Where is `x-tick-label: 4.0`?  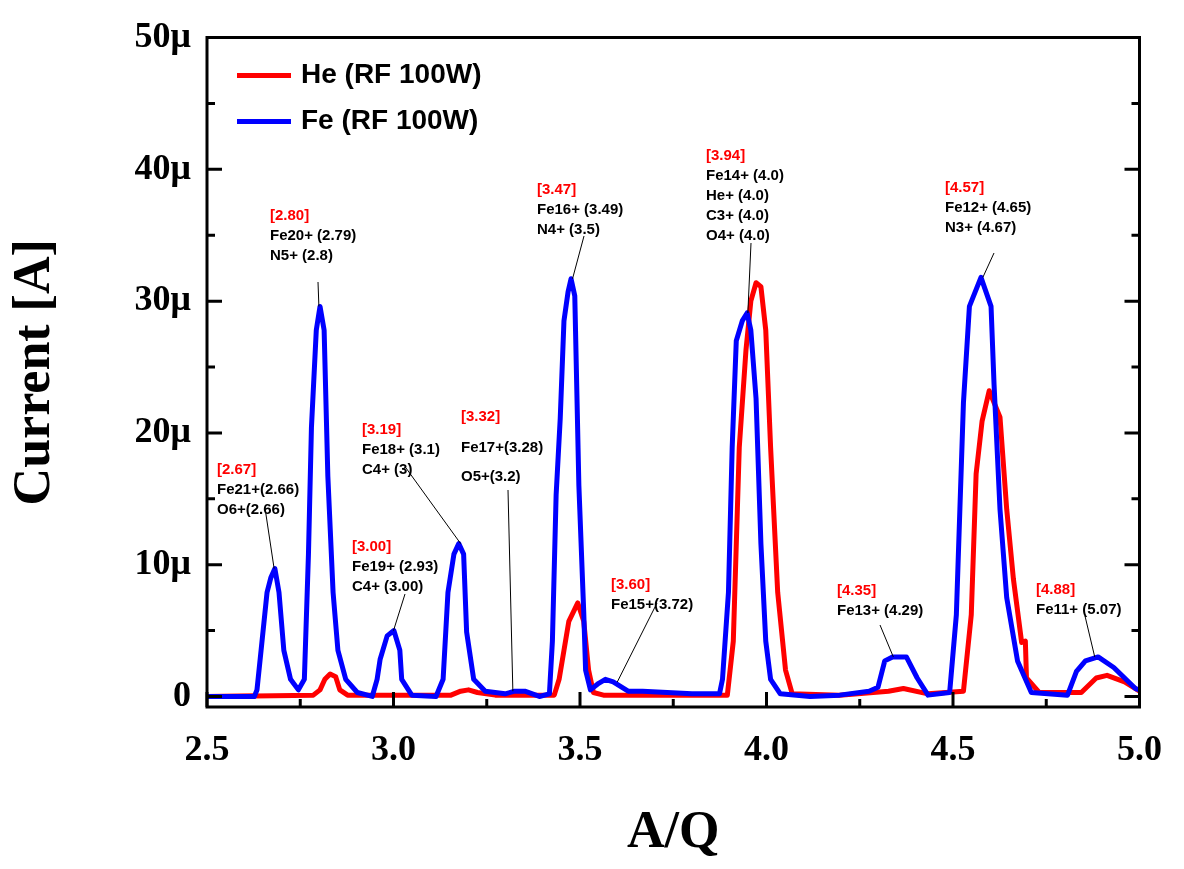 x-tick-label: 4.0 is located at coordinates (766, 747).